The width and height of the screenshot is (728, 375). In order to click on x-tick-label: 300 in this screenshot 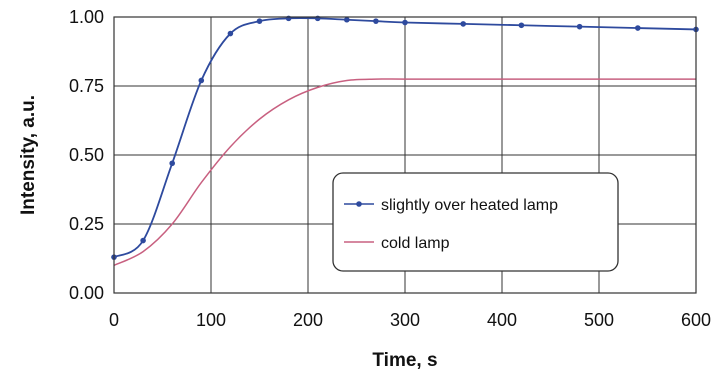, I will do `click(405, 320)`.